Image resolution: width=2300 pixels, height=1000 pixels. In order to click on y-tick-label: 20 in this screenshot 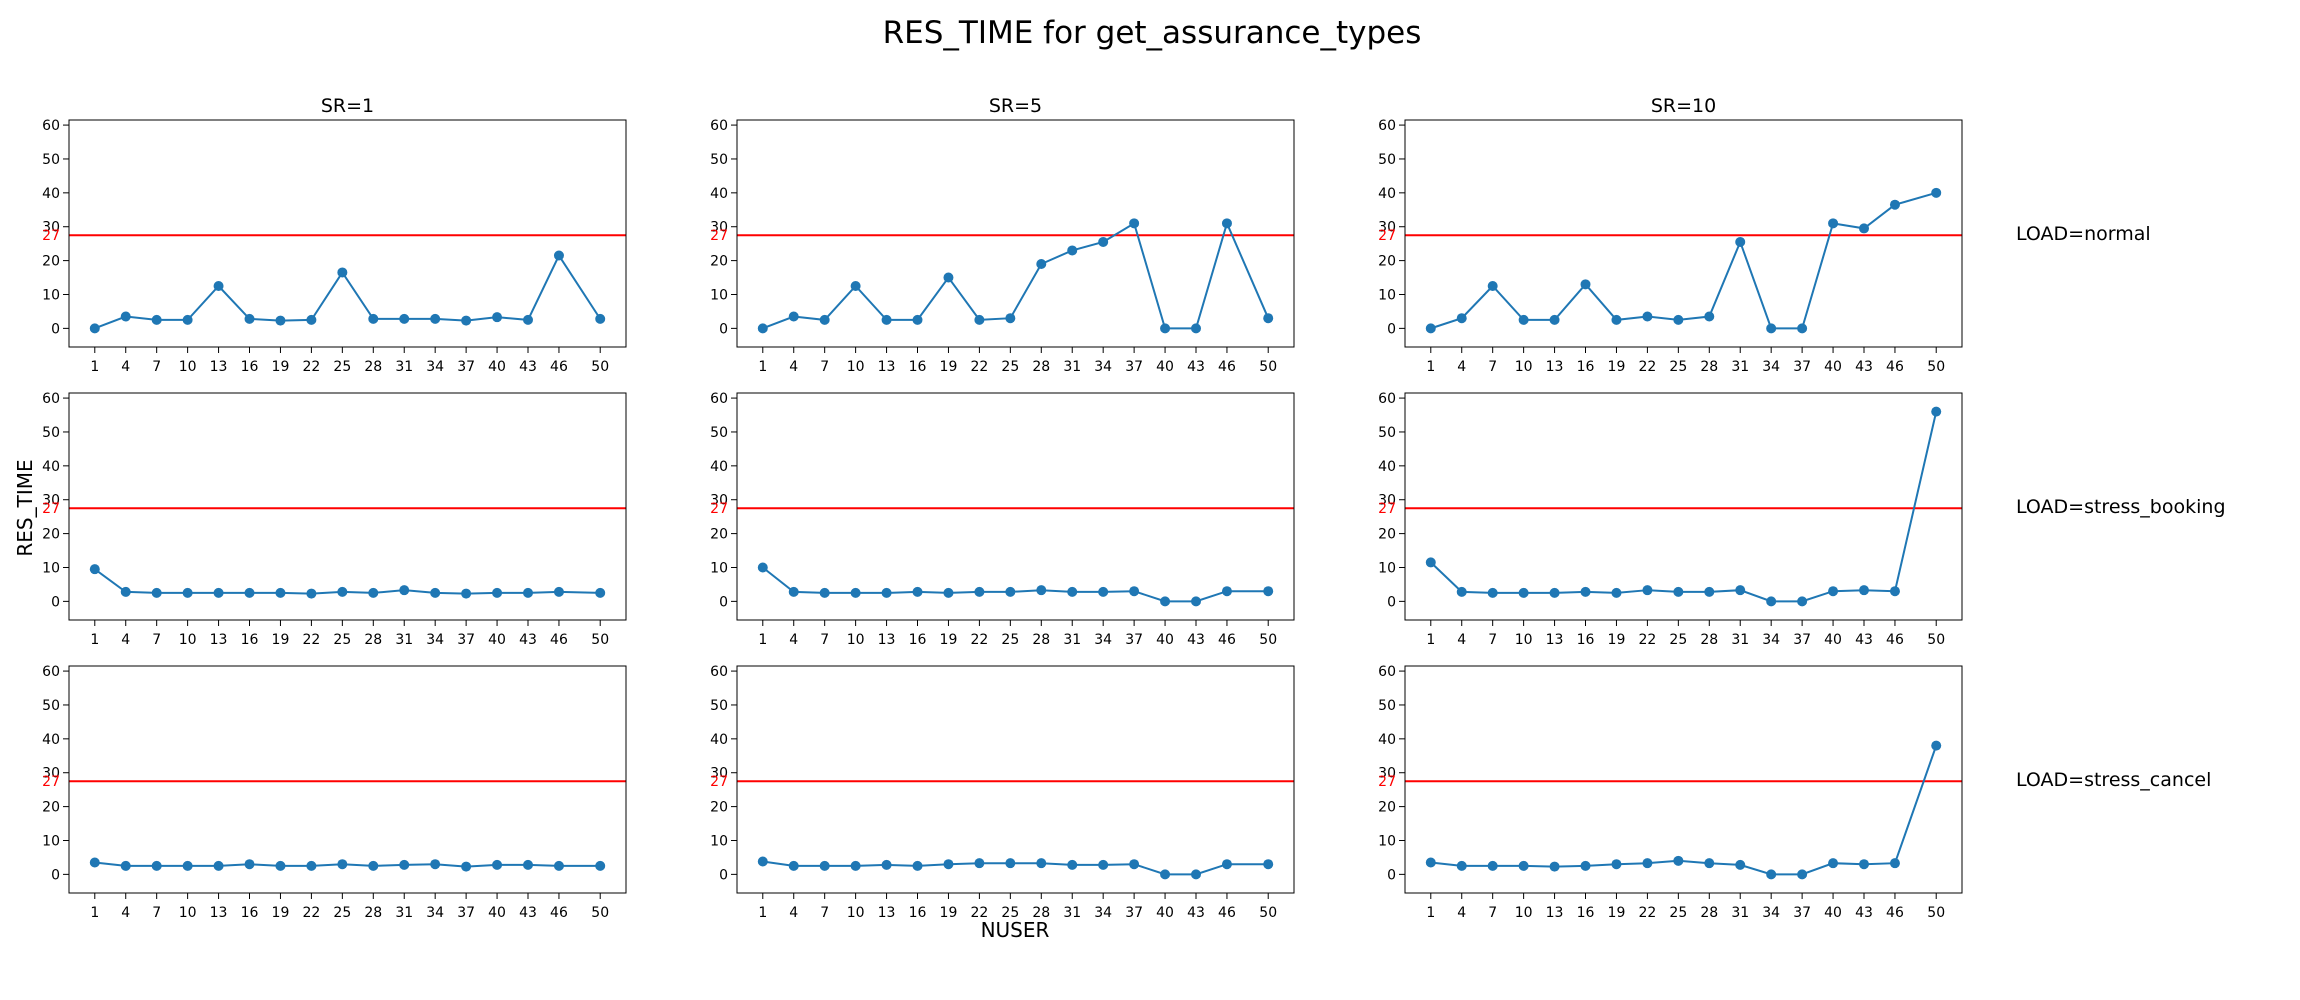, I will do `click(719, 535)`.